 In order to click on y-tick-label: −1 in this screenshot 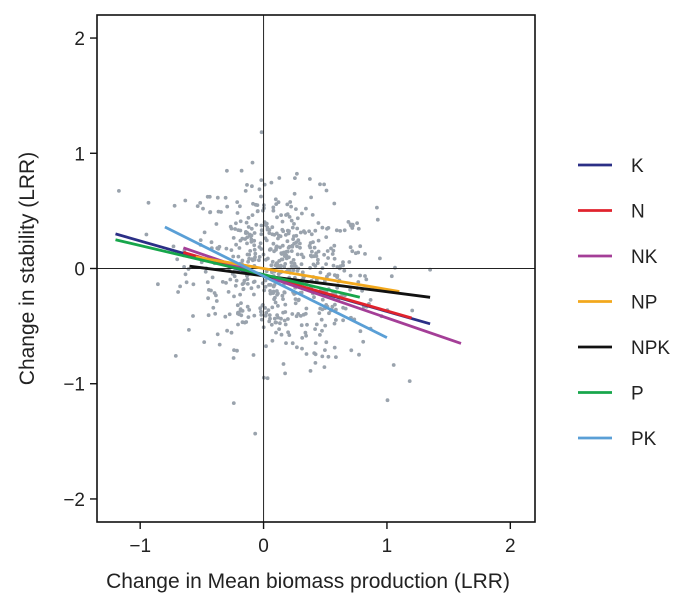, I will do `click(74, 385)`.